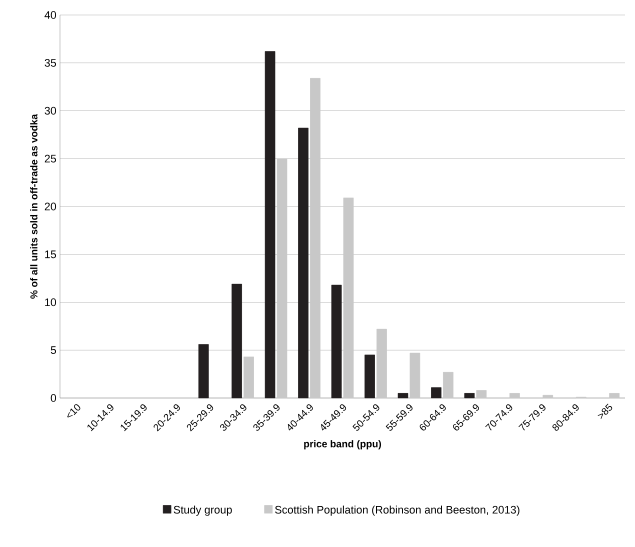  Describe the element at coordinates (397, 511) in the screenshot. I see `legend-label: Scottish Population (Robinson and Beeston, 2013)` at that location.